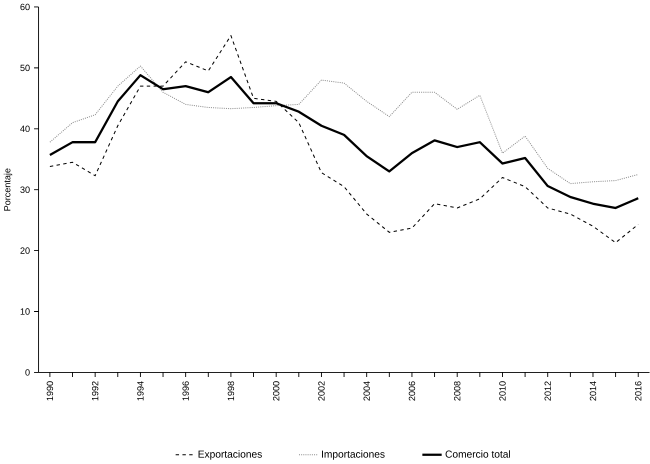 This screenshot has width=650, height=464. What do you see at coordinates (321, 391) in the screenshot?
I see `x-tick-label: 2002` at bounding box center [321, 391].